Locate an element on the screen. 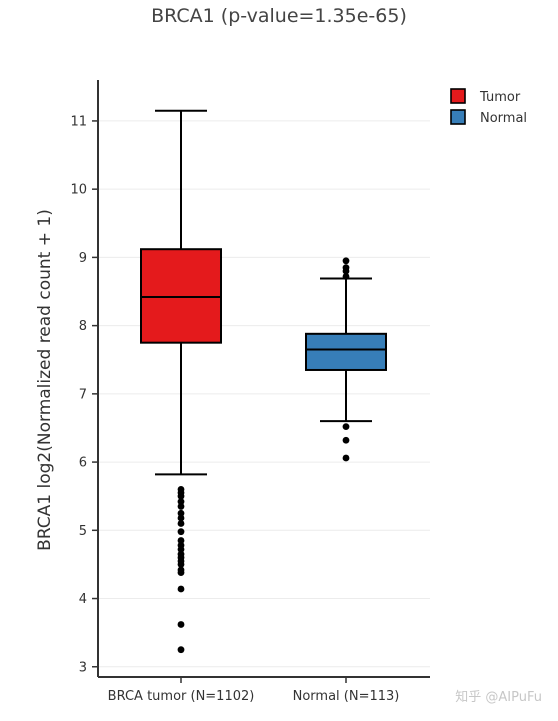 Image resolution: width=558 pixels, height=721 pixels. box-normal is located at coordinates (346, 359).